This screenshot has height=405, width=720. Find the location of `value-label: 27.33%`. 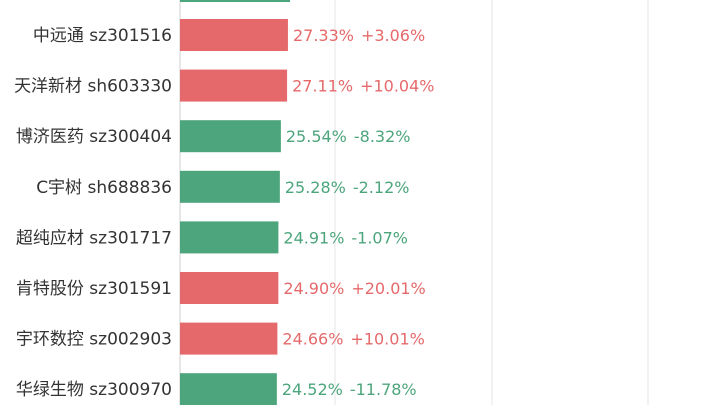

value-label: 27.33% is located at coordinates (323, 35).